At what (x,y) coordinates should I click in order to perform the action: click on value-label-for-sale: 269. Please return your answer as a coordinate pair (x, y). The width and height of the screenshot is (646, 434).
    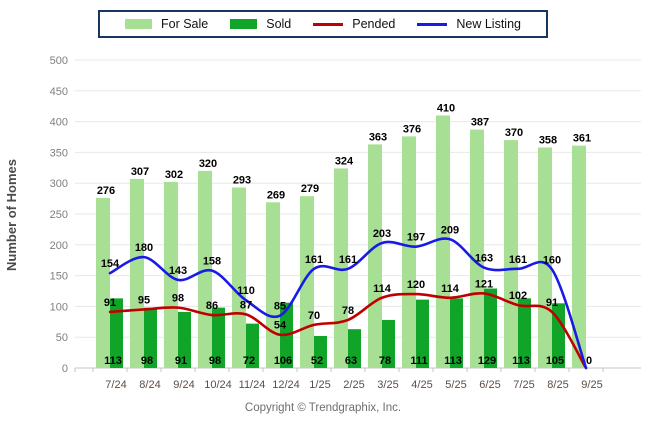
    Looking at the image, I should click on (276, 195).